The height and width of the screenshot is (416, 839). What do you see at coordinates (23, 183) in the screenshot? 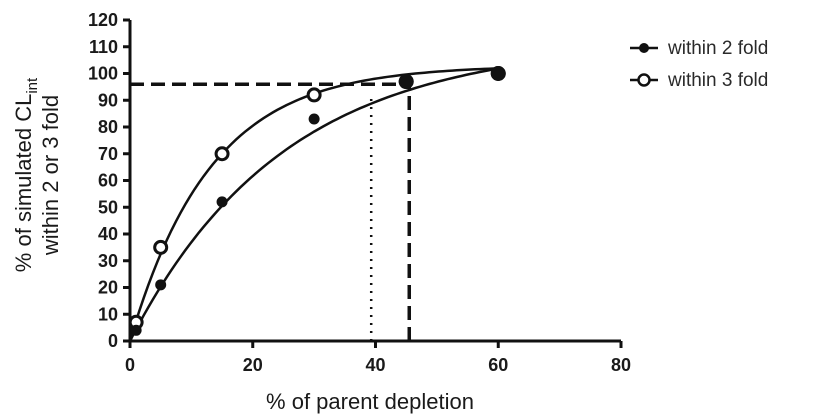
I see `y-axis-title-line1: % of simulated CL` at bounding box center [23, 183].